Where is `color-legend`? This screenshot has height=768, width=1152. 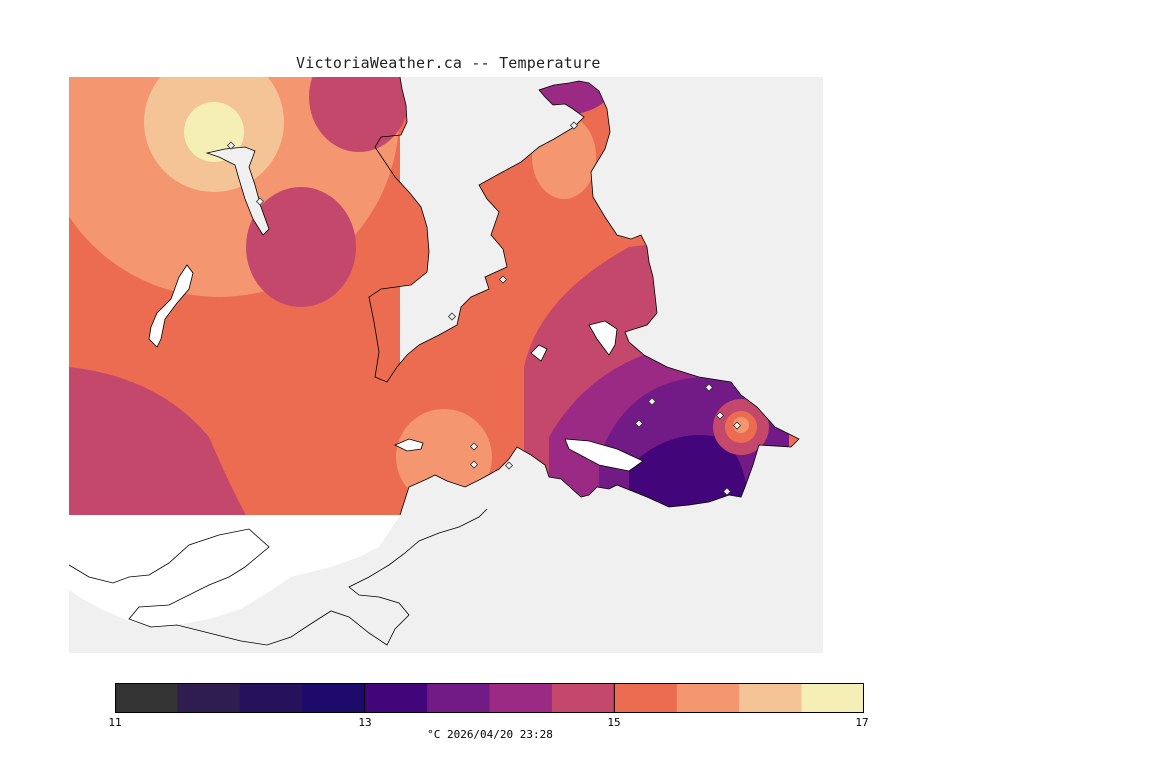 color-legend is located at coordinates (489, 698).